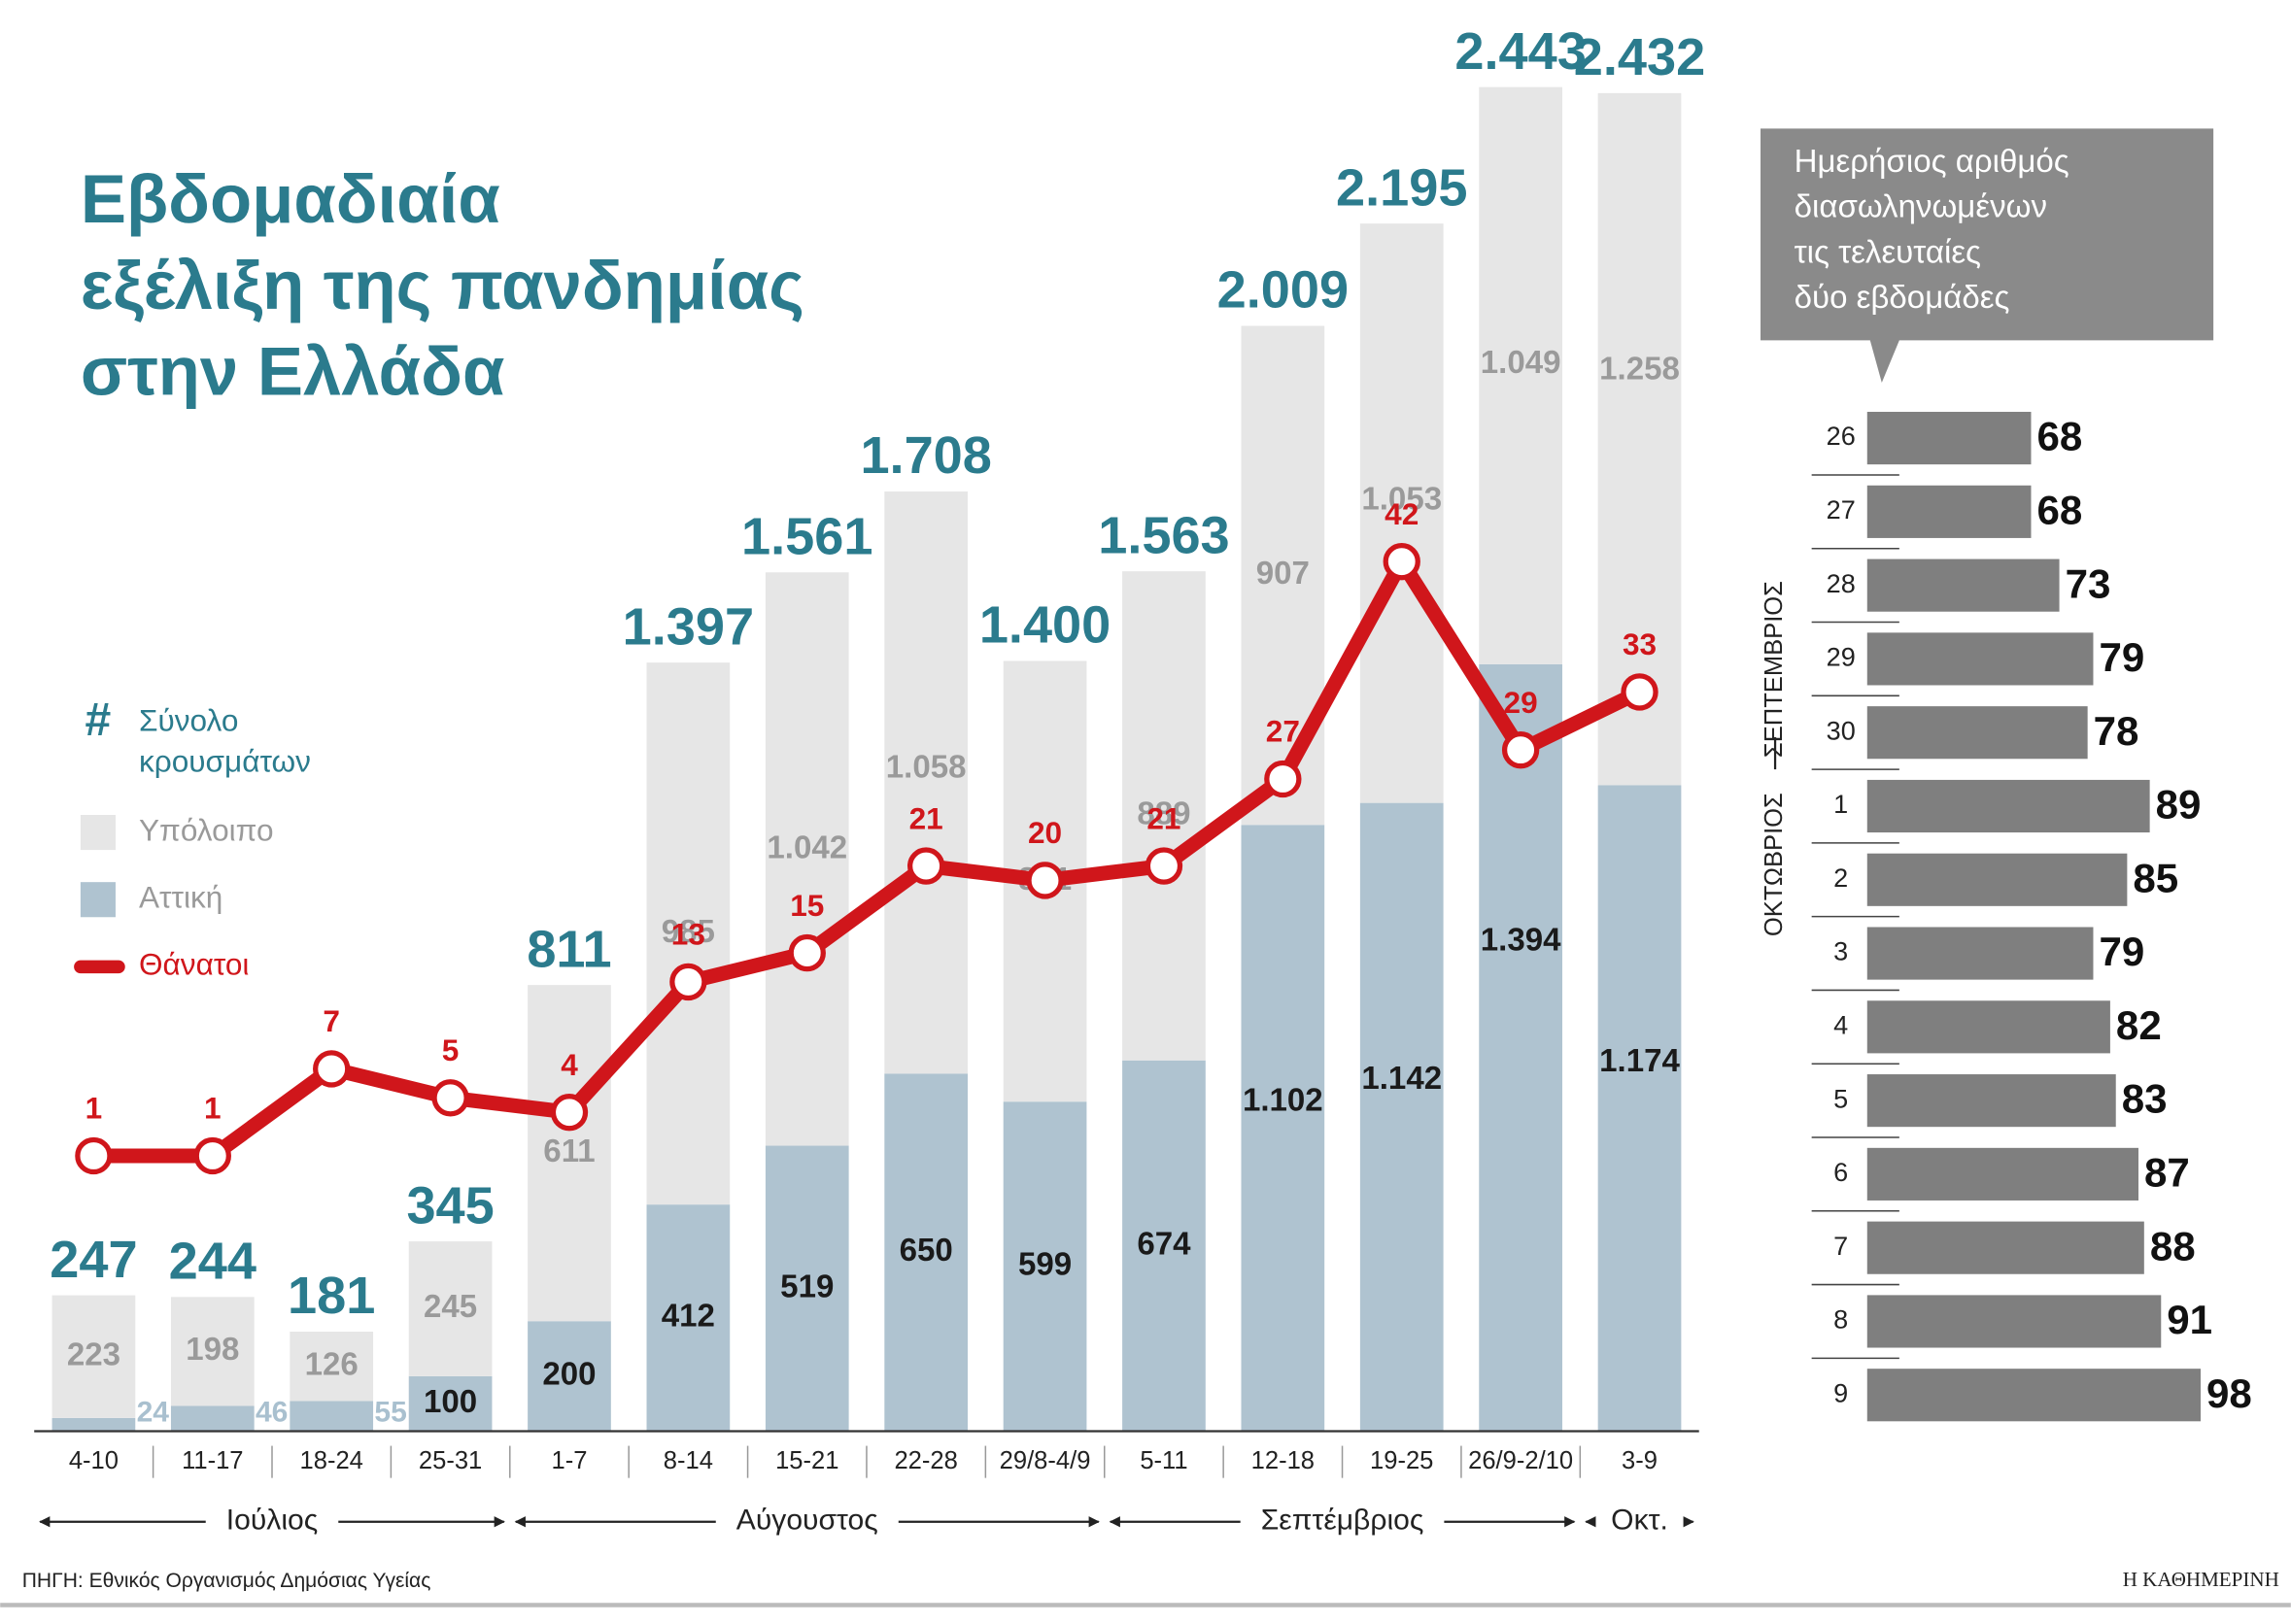 The width and height of the screenshot is (2291, 1624). I want to click on value-label: 985, so click(688, 932).